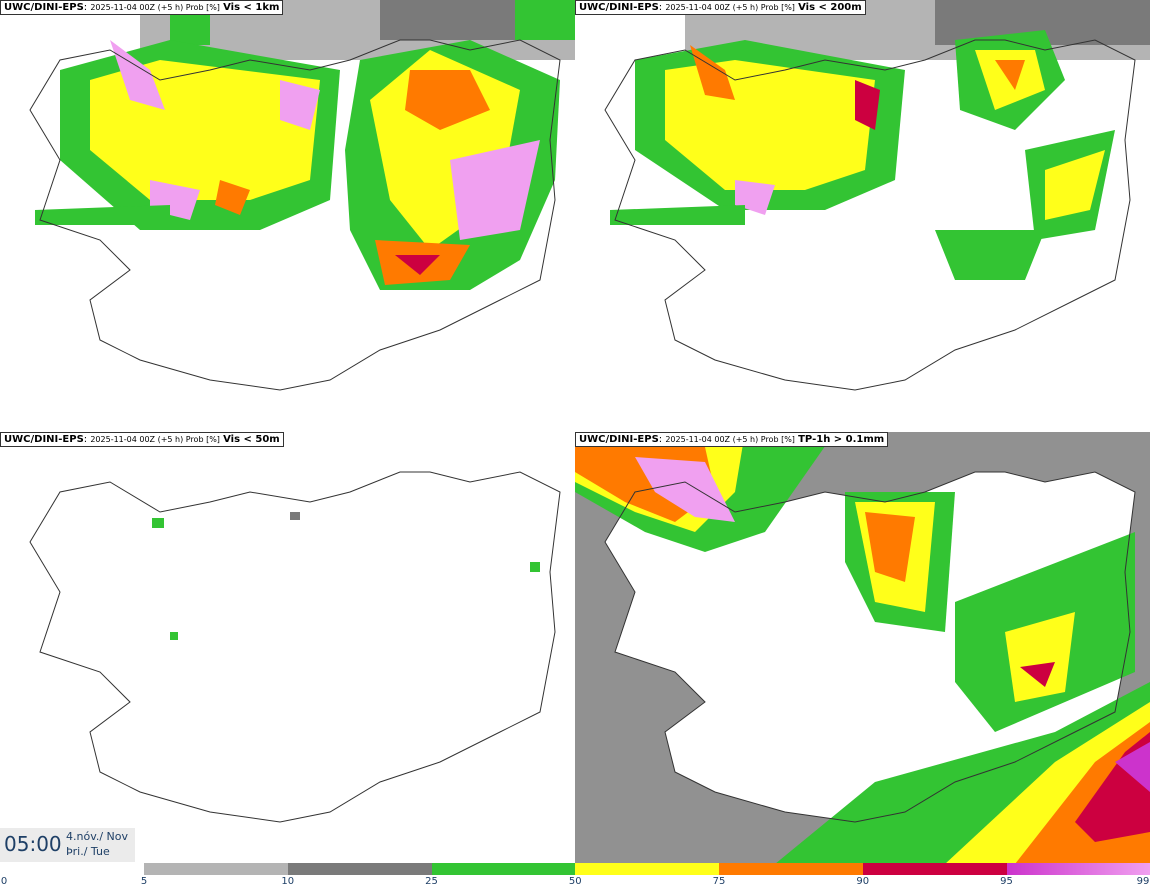  Describe the element at coordinates (88, 851) in the screenshot. I see `valid-weekday: Þri./ Tue` at that location.